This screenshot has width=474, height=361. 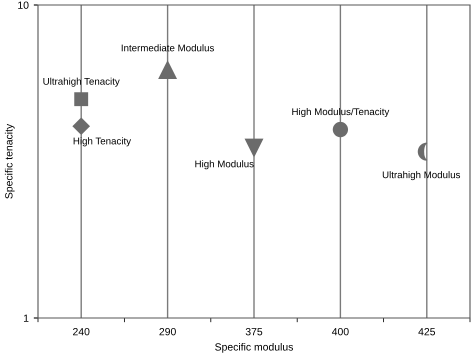 I want to click on x-tick-label: 290, so click(x=167, y=332).